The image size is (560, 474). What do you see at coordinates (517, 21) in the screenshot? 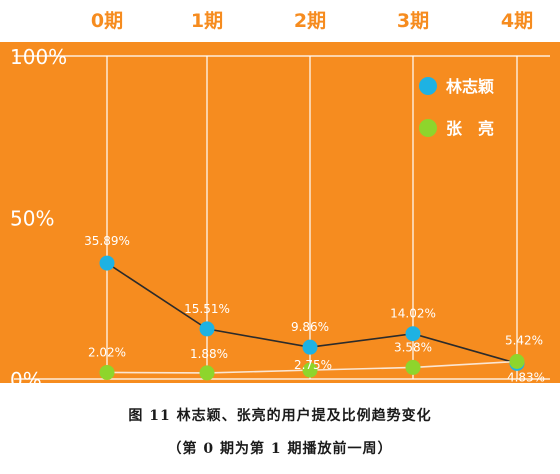
I see `category-label: 4期` at bounding box center [517, 21].